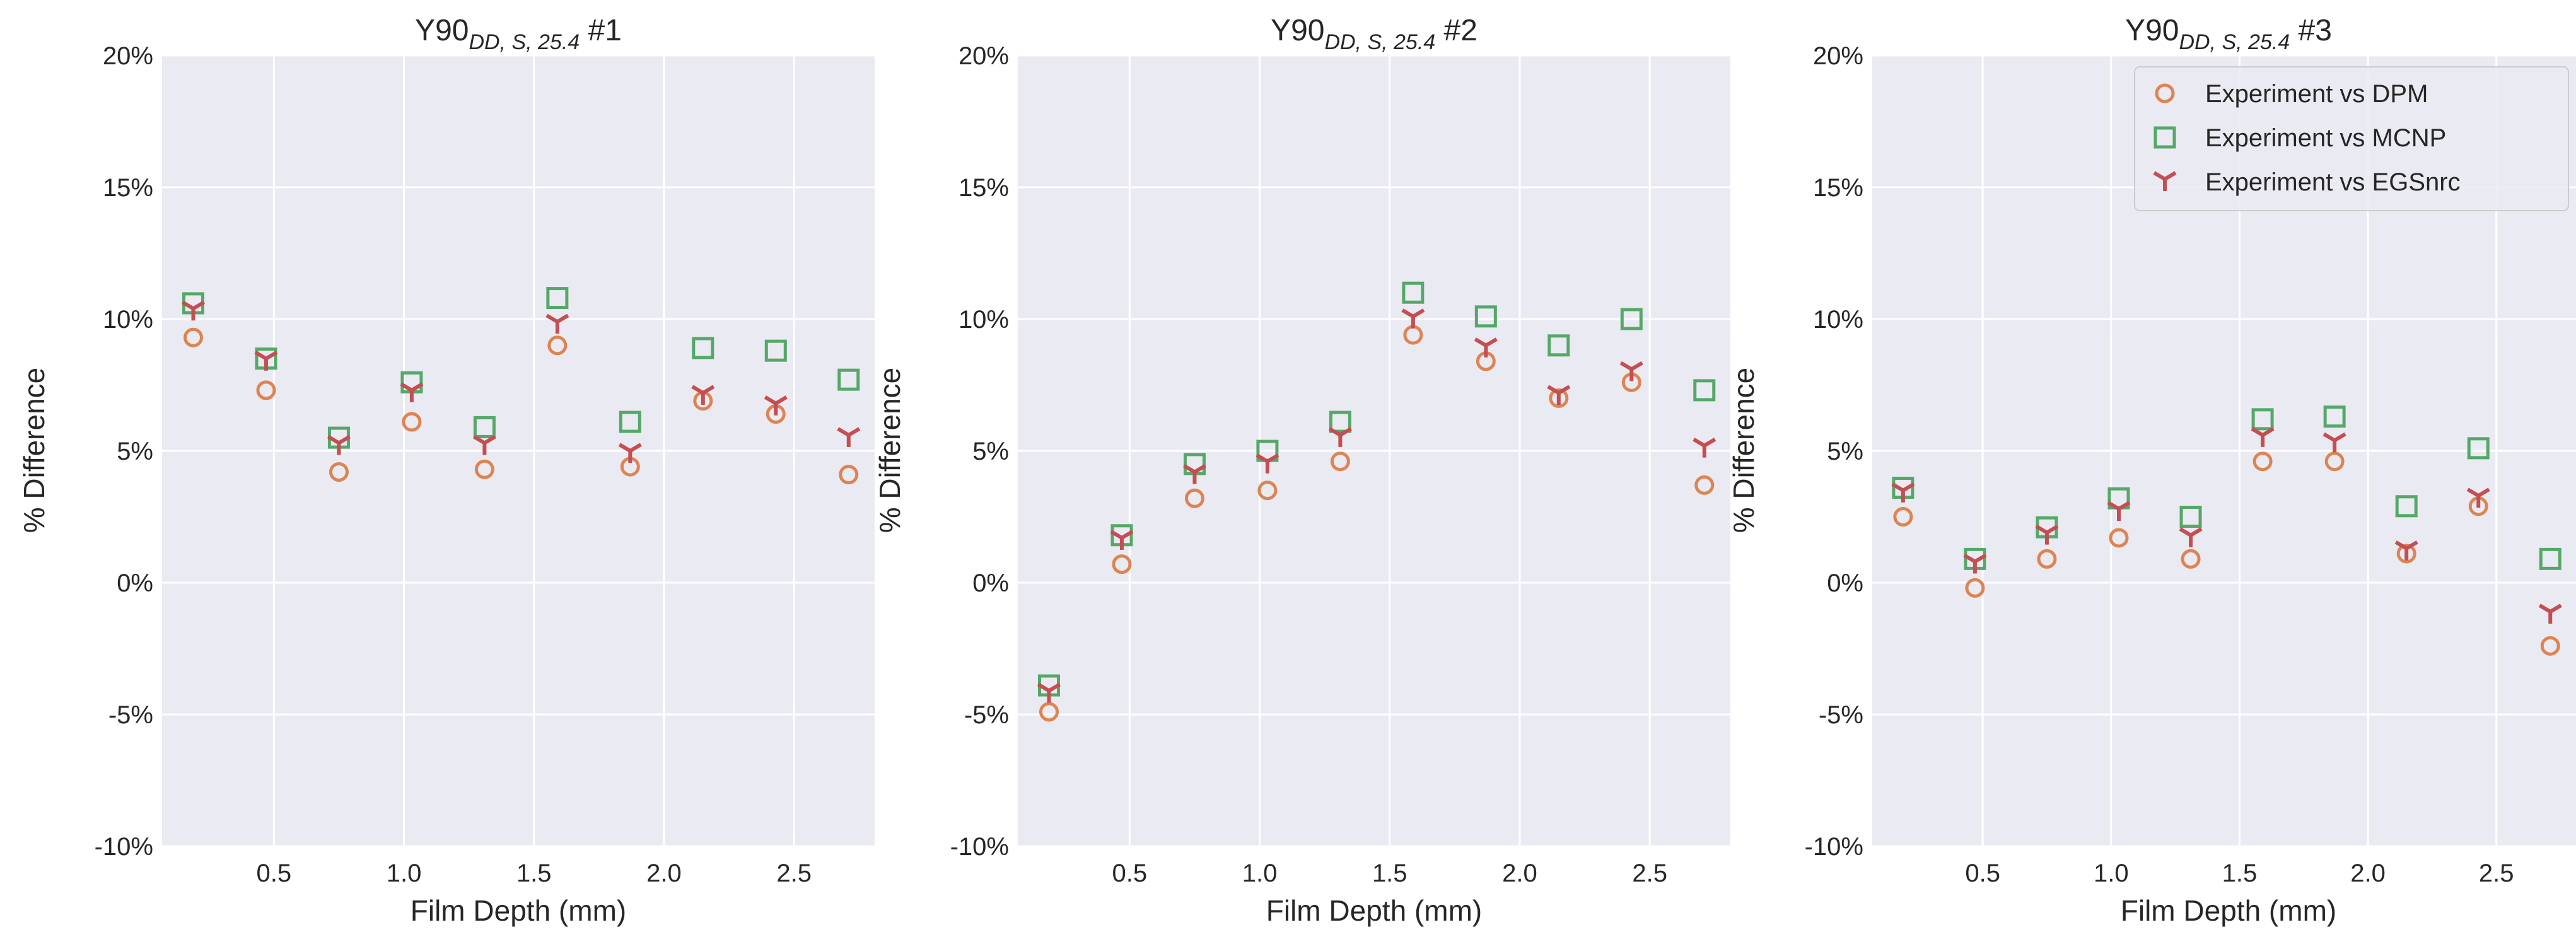  Describe the element at coordinates (2152, 30) in the screenshot. I see `panel-3-title-main: Y90` at that location.